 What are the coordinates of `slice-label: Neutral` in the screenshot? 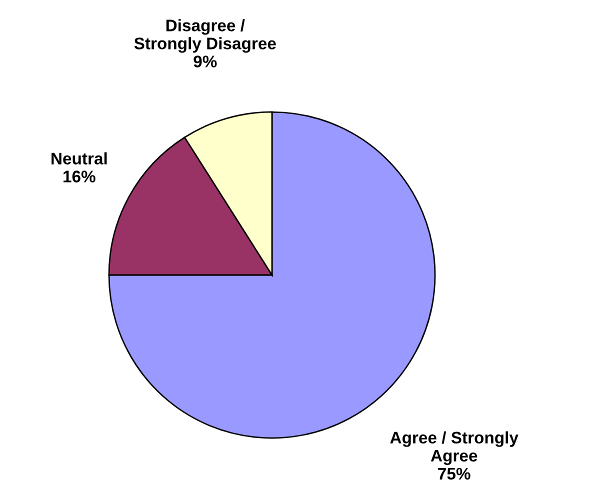 It's located at (79, 158).